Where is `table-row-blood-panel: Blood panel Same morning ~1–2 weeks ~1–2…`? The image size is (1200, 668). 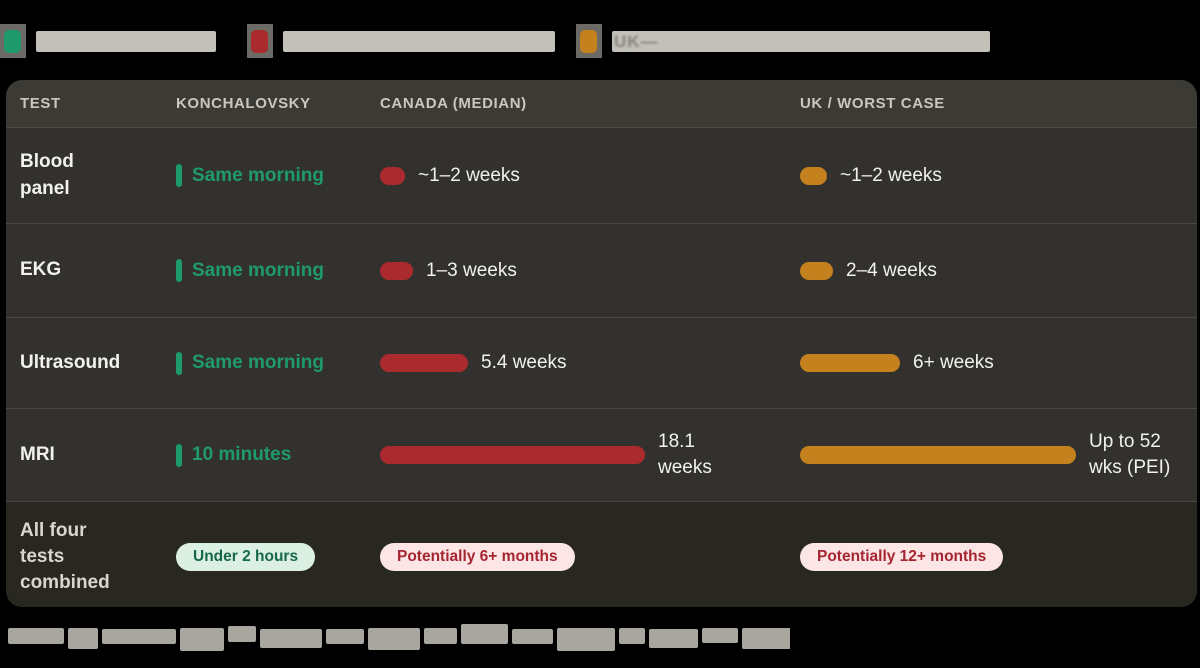
table-row-blood-panel: Blood panel Same morning ~1–2 weeks ~1–2… is located at coordinates (601, 175).